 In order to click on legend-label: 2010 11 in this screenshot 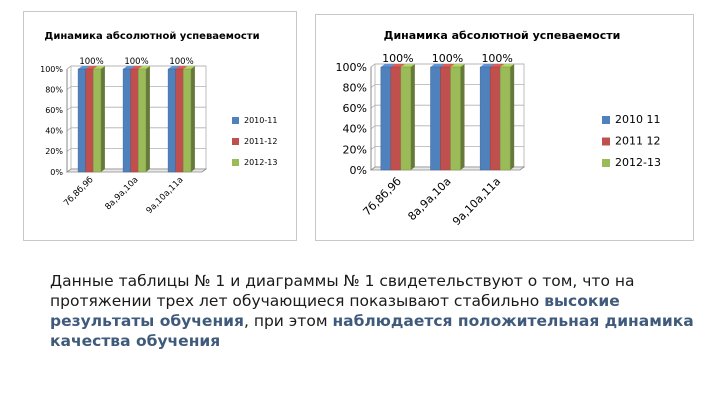, I will do `click(638, 119)`.